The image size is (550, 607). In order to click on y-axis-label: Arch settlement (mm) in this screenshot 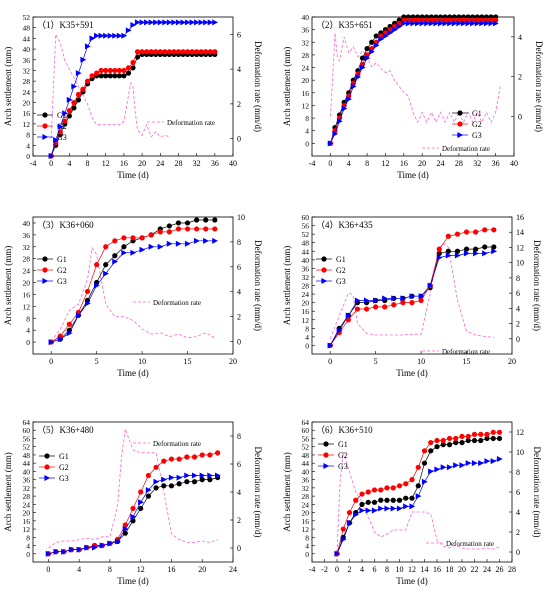, I will do `click(8, 491)`.